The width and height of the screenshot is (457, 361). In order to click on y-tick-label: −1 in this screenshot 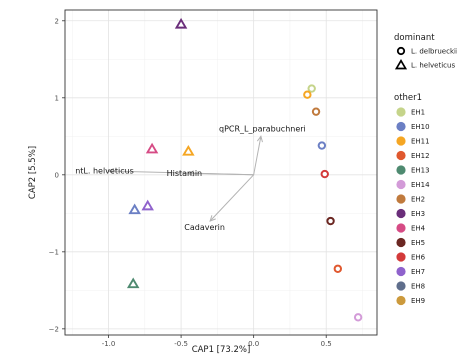, I will do `click(54, 252)`.